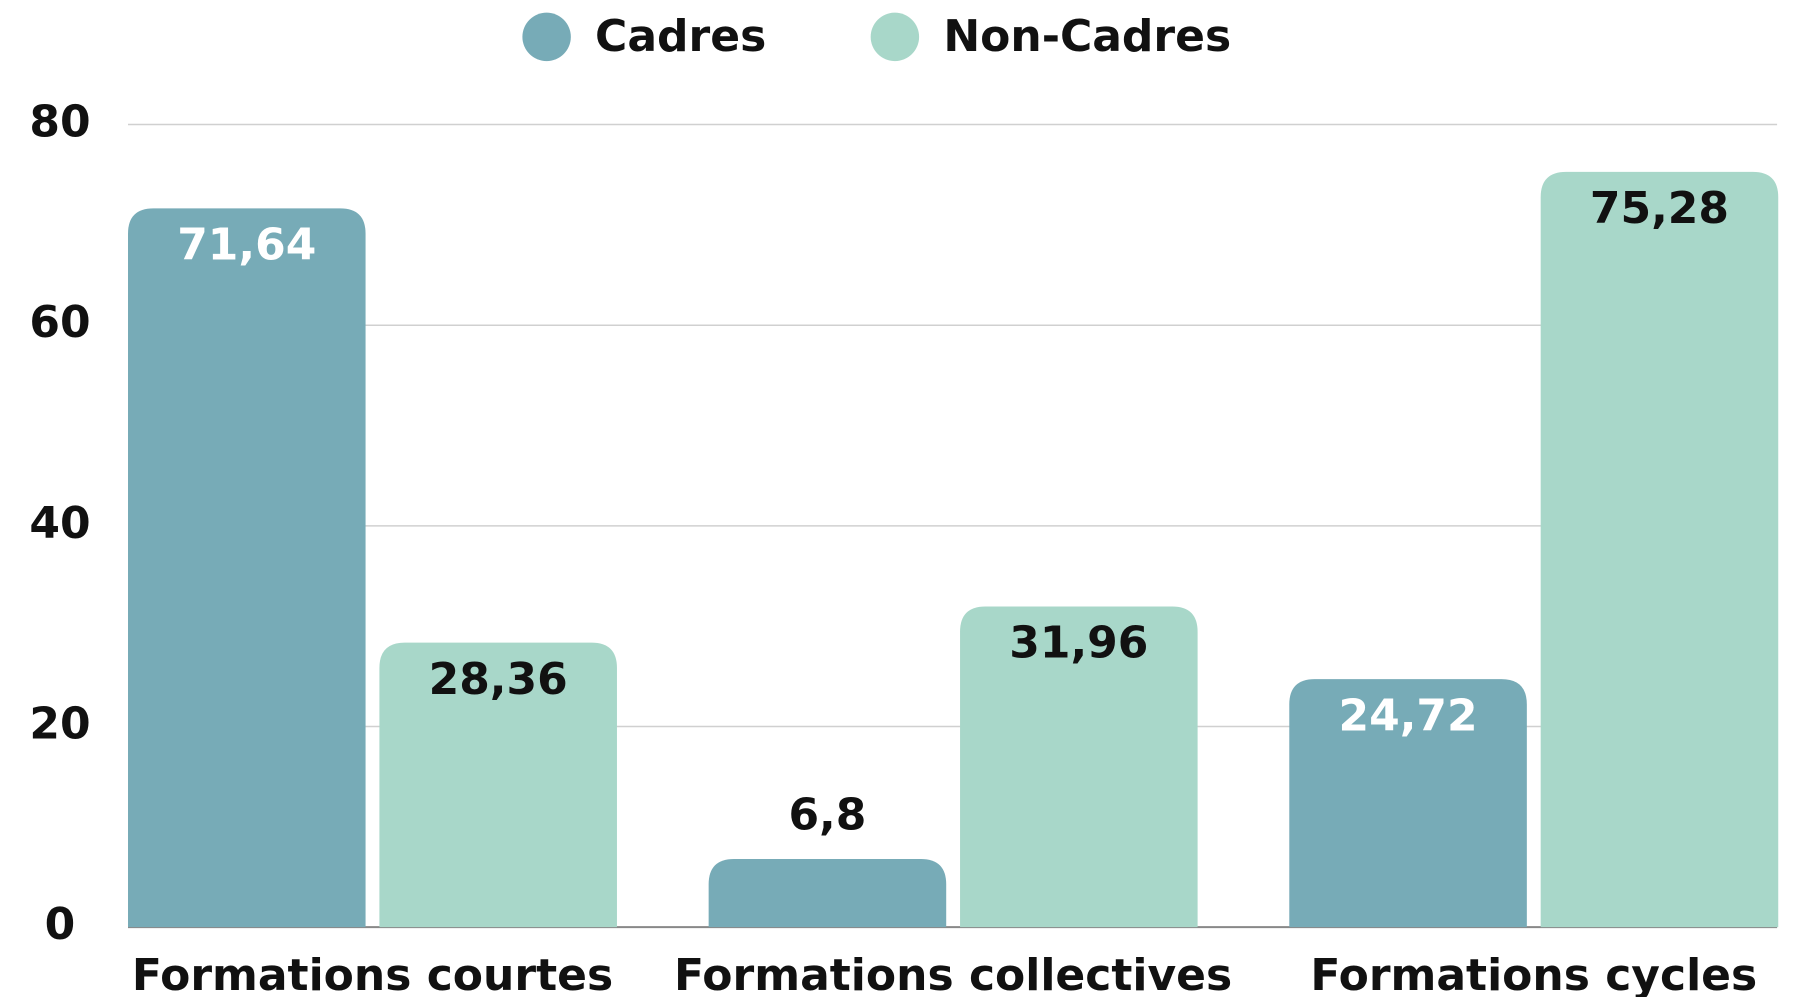 The image size is (1799, 997). Describe the element at coordinates (680, 36) in the screenshot. I see `legend-label: Cadres` at that location.